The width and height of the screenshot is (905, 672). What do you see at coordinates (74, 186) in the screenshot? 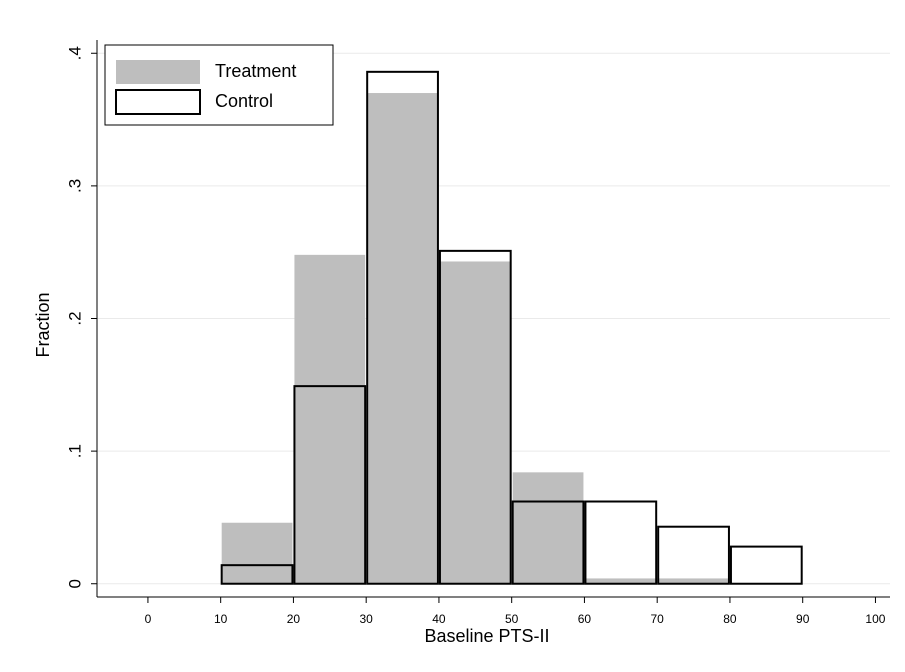
I see `y-tick-label: .3` at bounding box center [74, 186].